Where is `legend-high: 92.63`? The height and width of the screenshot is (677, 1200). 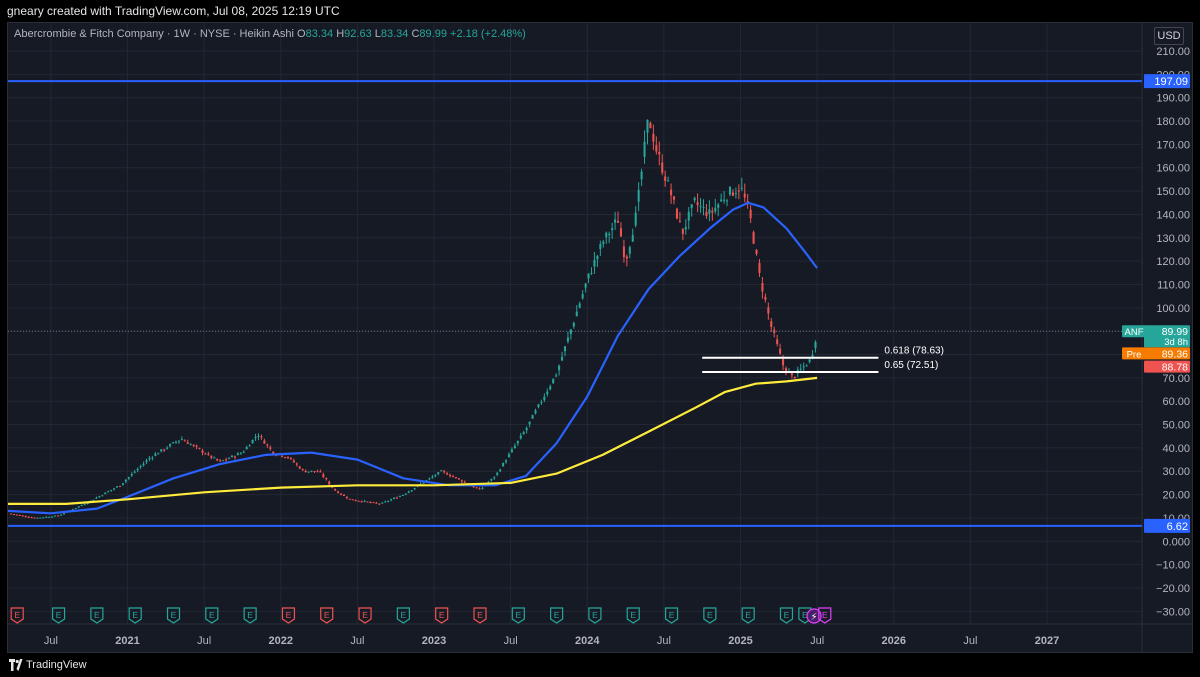 legend-high: 92.63 is located at coordinates (358, 34).